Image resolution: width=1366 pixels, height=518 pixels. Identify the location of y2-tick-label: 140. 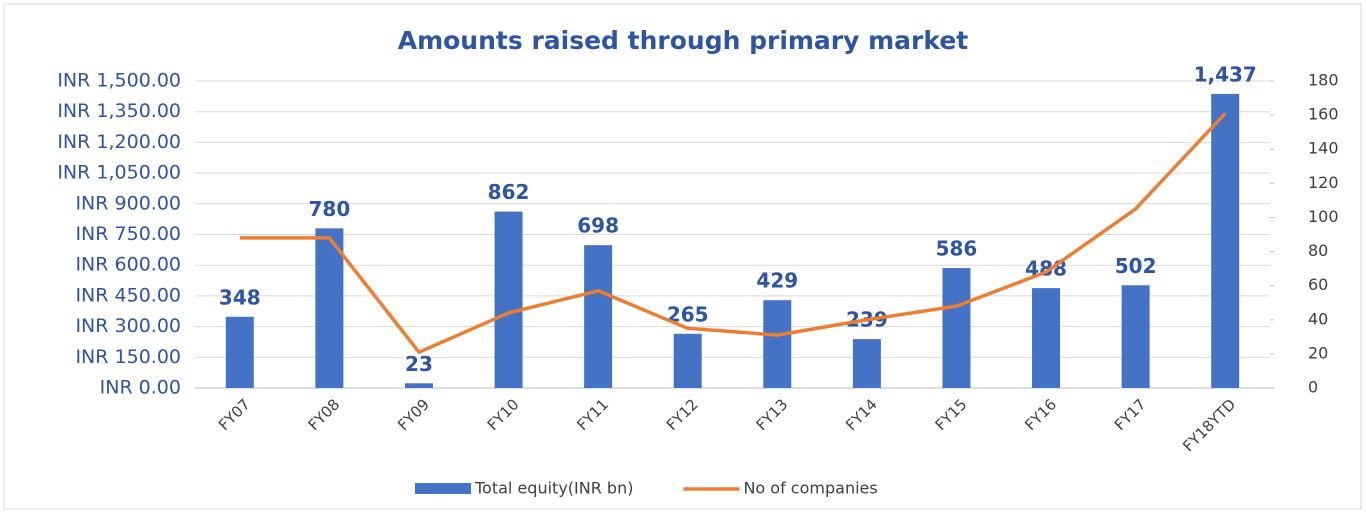
(1323, 148).